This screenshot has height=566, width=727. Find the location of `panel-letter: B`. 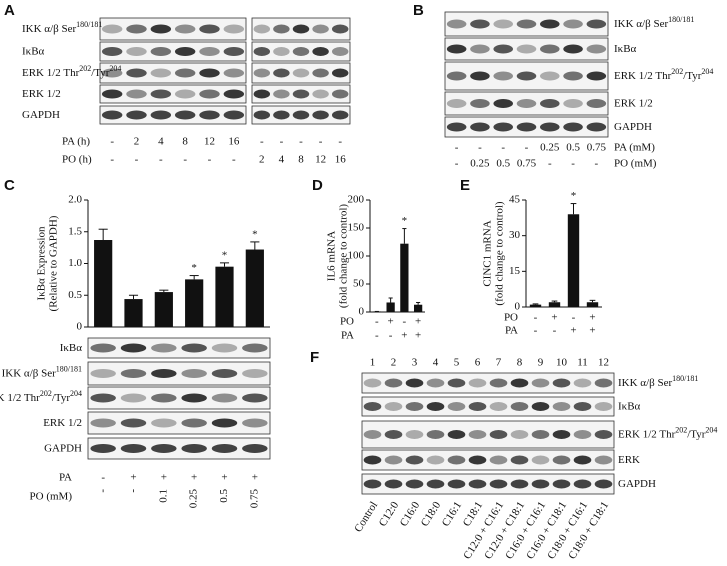

panel-letter: B is located at coordinates (418, 10).